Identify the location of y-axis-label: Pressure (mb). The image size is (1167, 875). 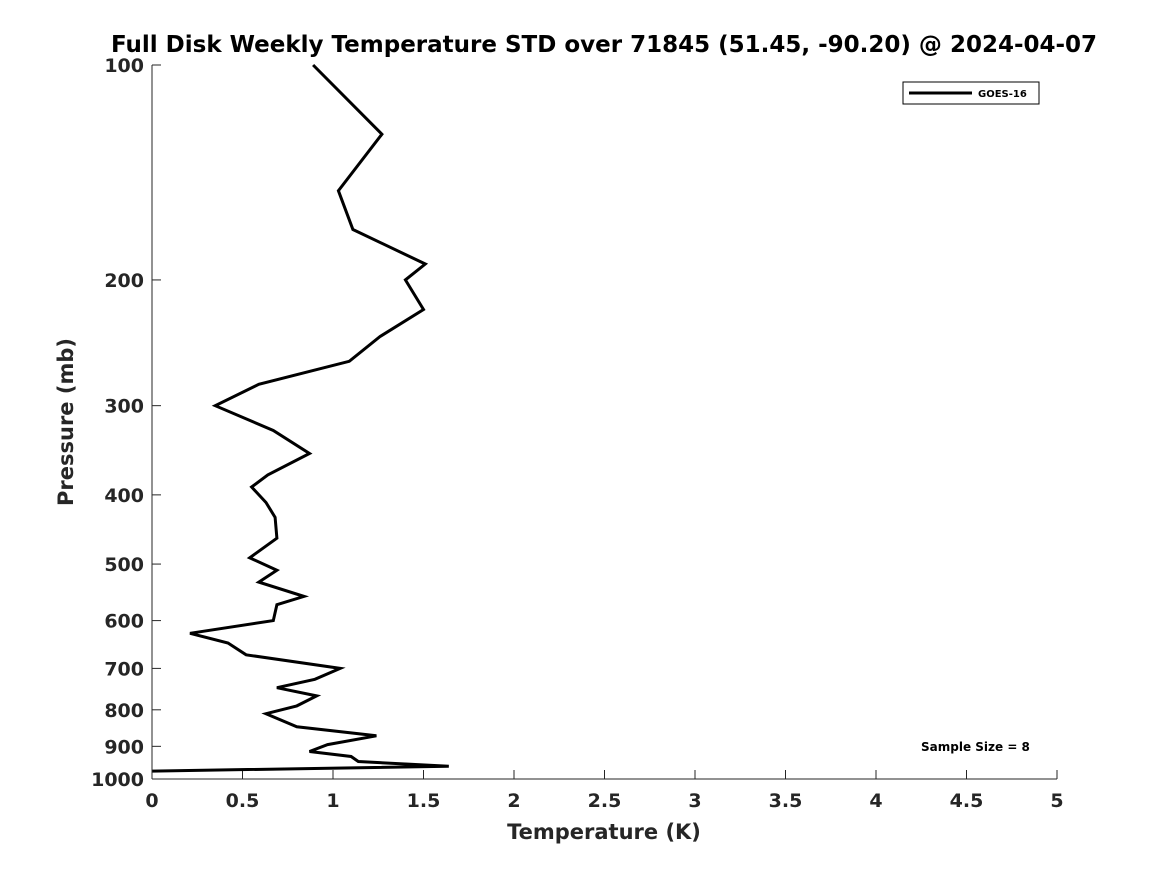
(66, 422).